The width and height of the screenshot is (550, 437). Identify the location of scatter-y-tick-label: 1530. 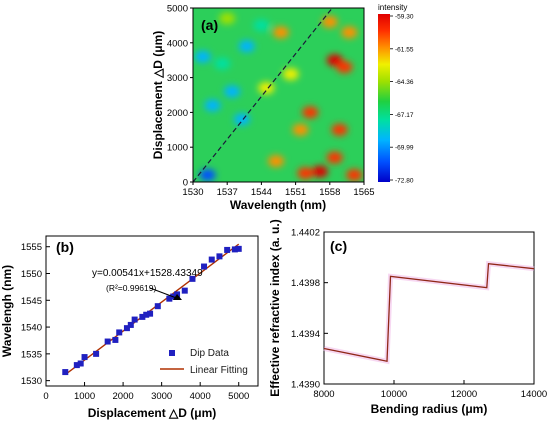
(31, 381).